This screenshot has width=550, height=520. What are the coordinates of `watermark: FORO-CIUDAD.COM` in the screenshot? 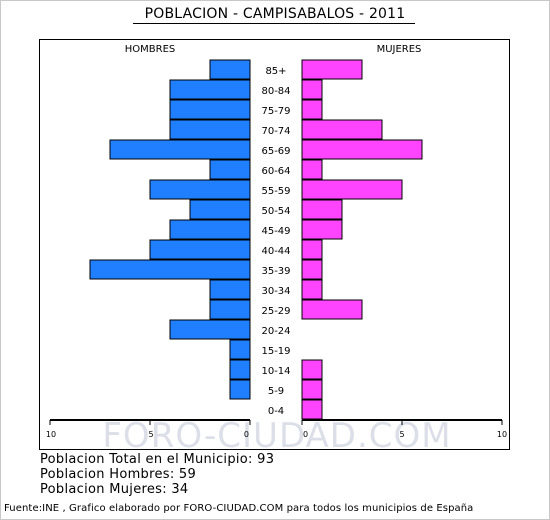 It's located at (276, 436).